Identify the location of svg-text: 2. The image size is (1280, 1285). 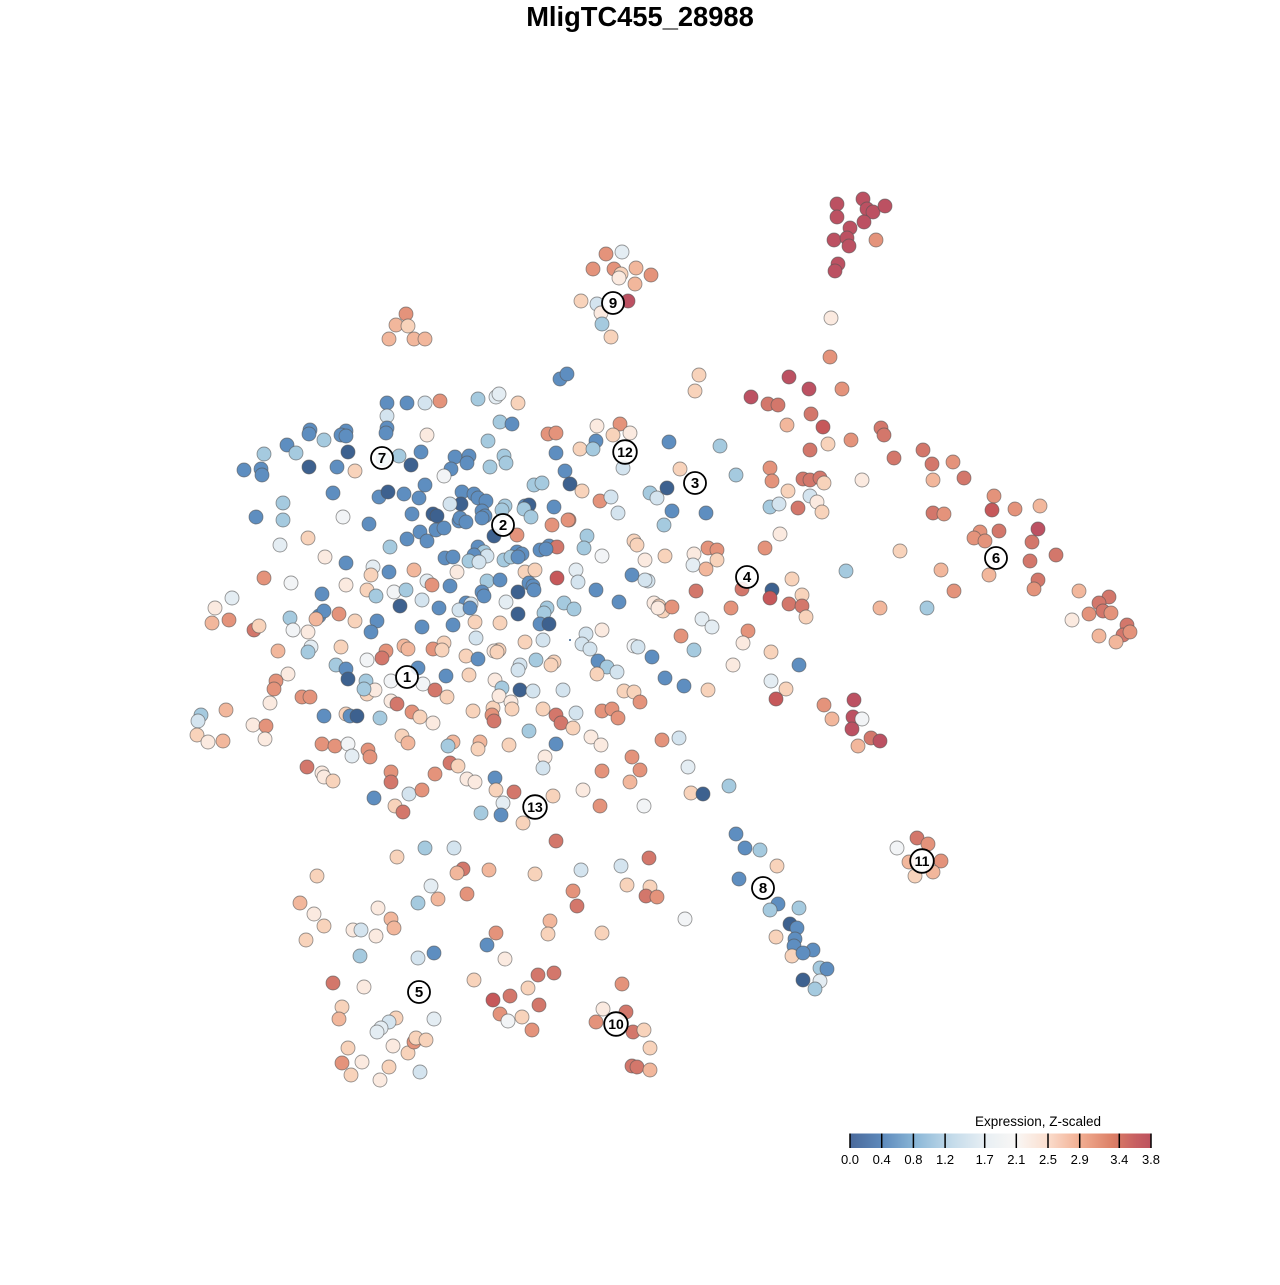
(503, 525).